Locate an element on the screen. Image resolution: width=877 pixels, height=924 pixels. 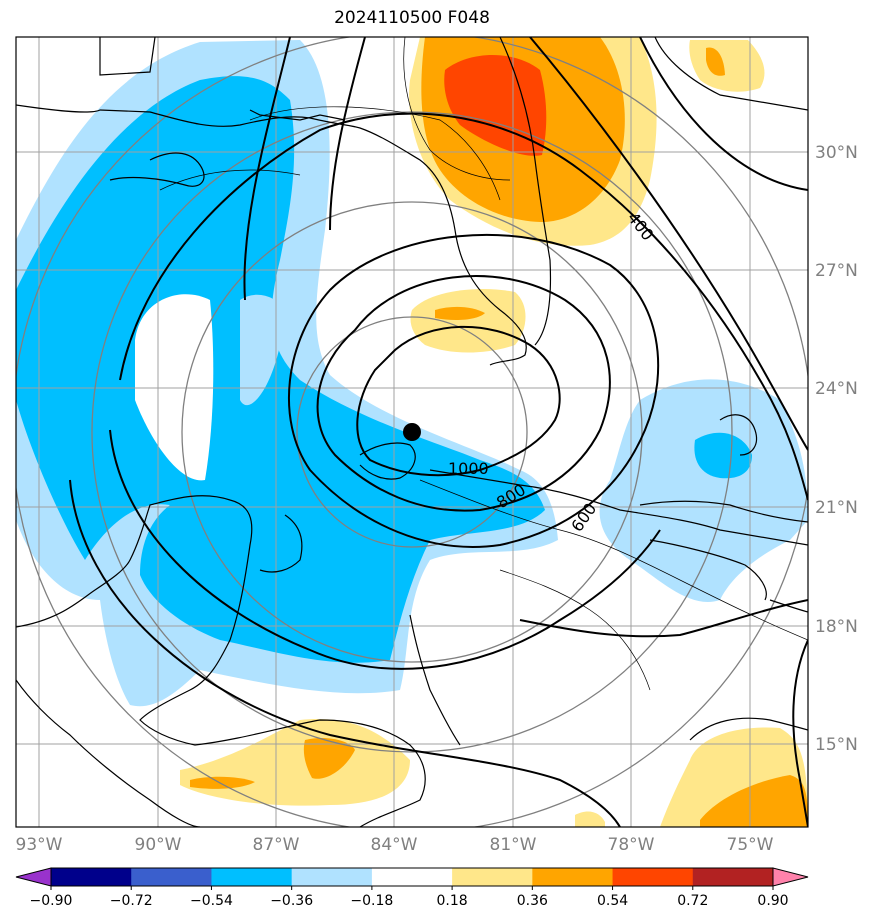
lon-tick-label: 93°W is located at coordinates (39, 845).